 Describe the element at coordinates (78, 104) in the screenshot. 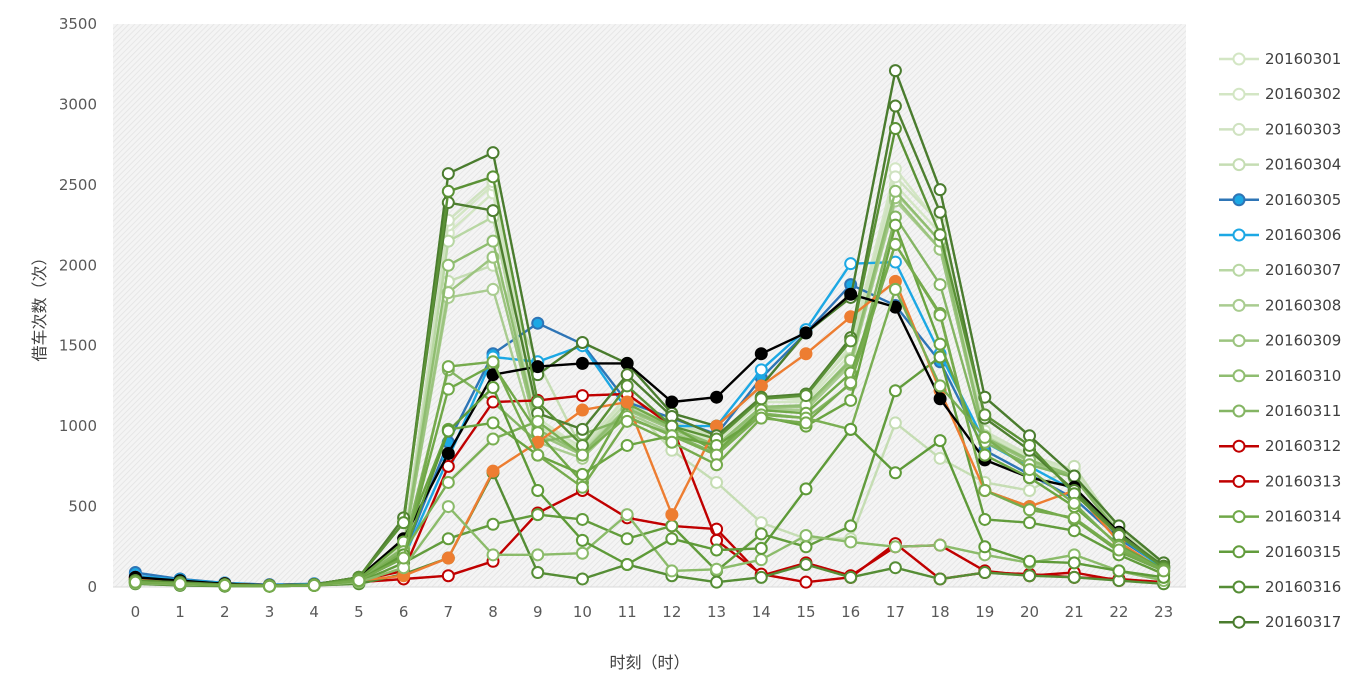

I see `y-tick-label: 3000` at that location.